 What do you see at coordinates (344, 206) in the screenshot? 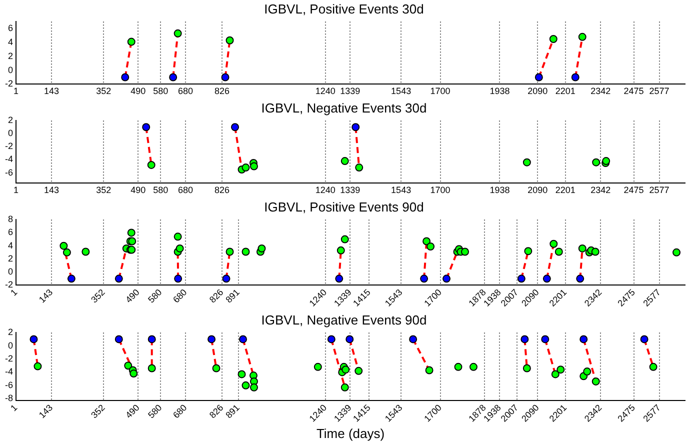
I see `chart-title: IGBVL, Positive Events 90d` at bounding box center [344, 206].